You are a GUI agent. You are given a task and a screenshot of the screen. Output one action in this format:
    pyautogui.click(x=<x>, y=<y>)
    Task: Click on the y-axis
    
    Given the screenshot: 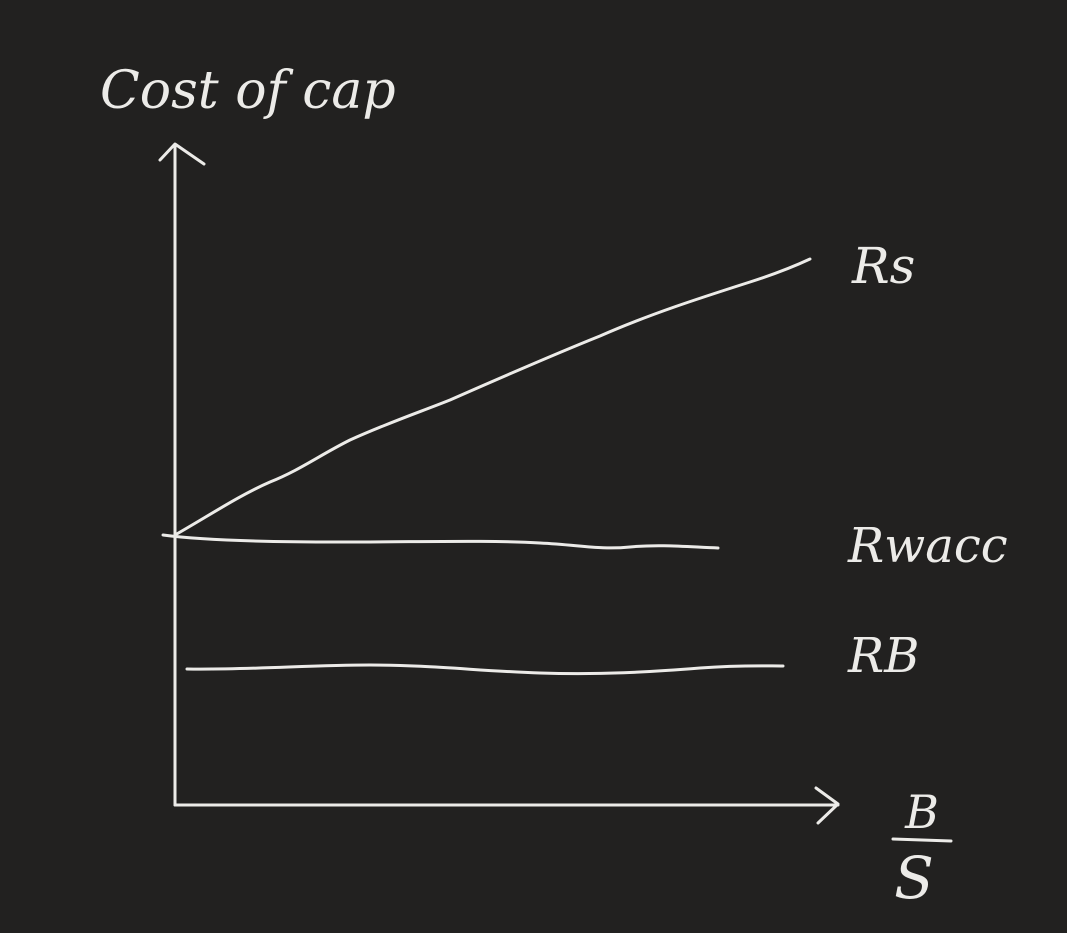 What is the action you would take?
    pyautogui.click(x=182, y=474)
    